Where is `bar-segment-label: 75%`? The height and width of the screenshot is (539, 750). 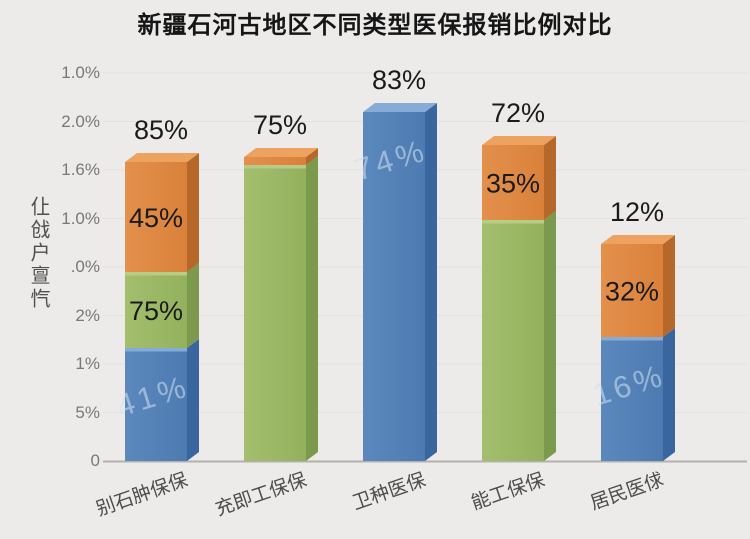
bar-segment-label: 75% is located at coordinates (156, 311).